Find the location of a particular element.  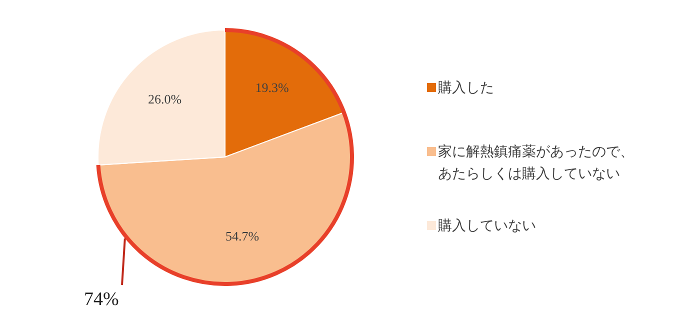

data-label: 26.0% is located at coordinates (165, 98).